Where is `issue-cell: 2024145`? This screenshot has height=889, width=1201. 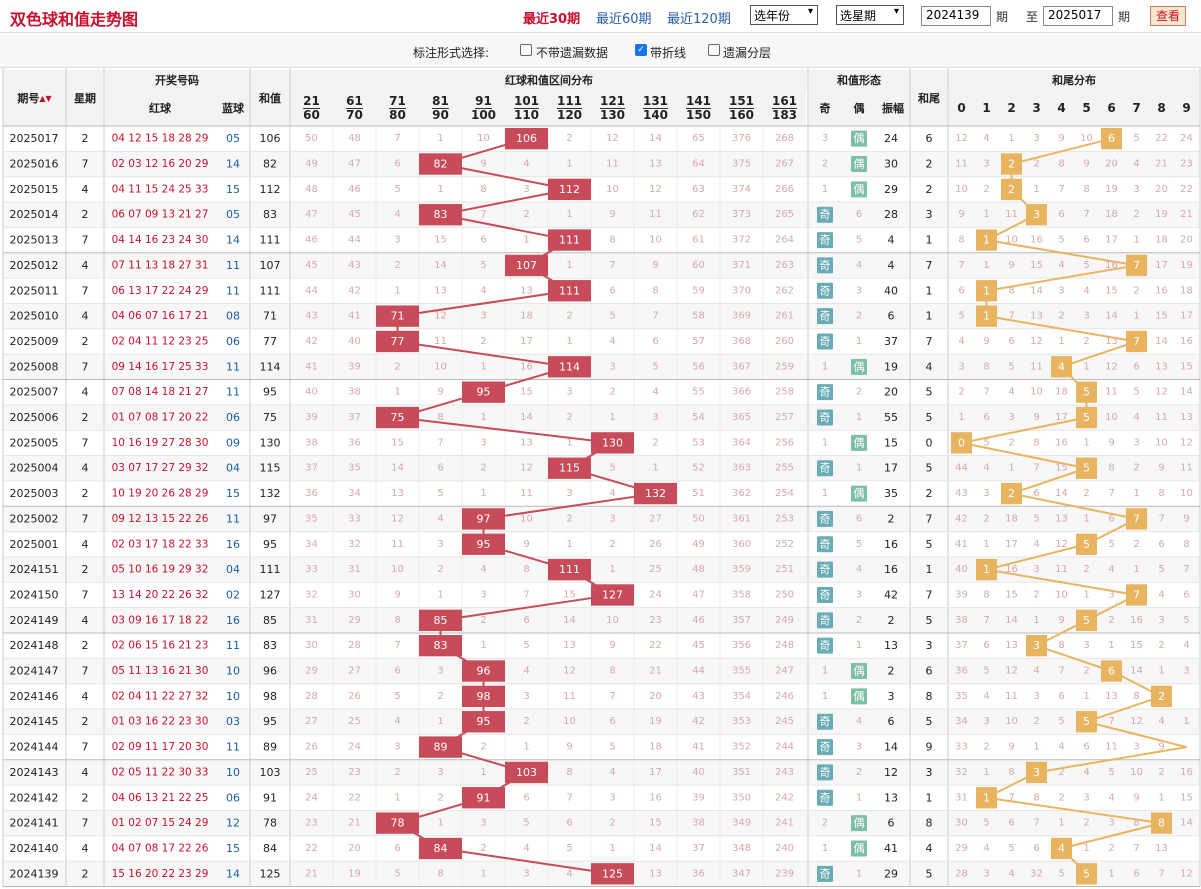
issue-cell: 2024145 is located at coordinates (34, 721).